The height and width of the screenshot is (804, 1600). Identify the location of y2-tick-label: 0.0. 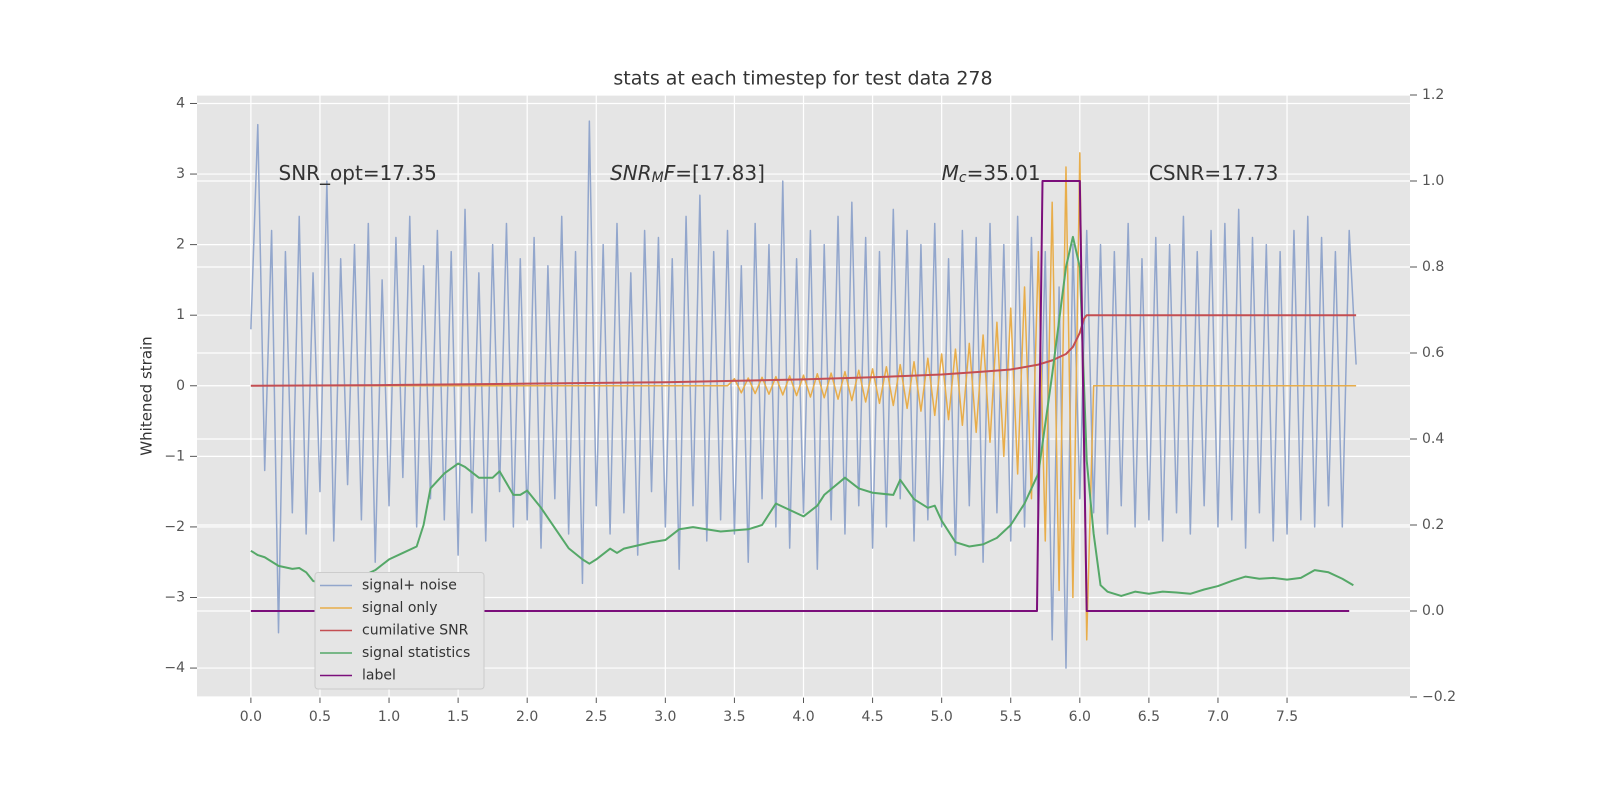
(1433, 611).